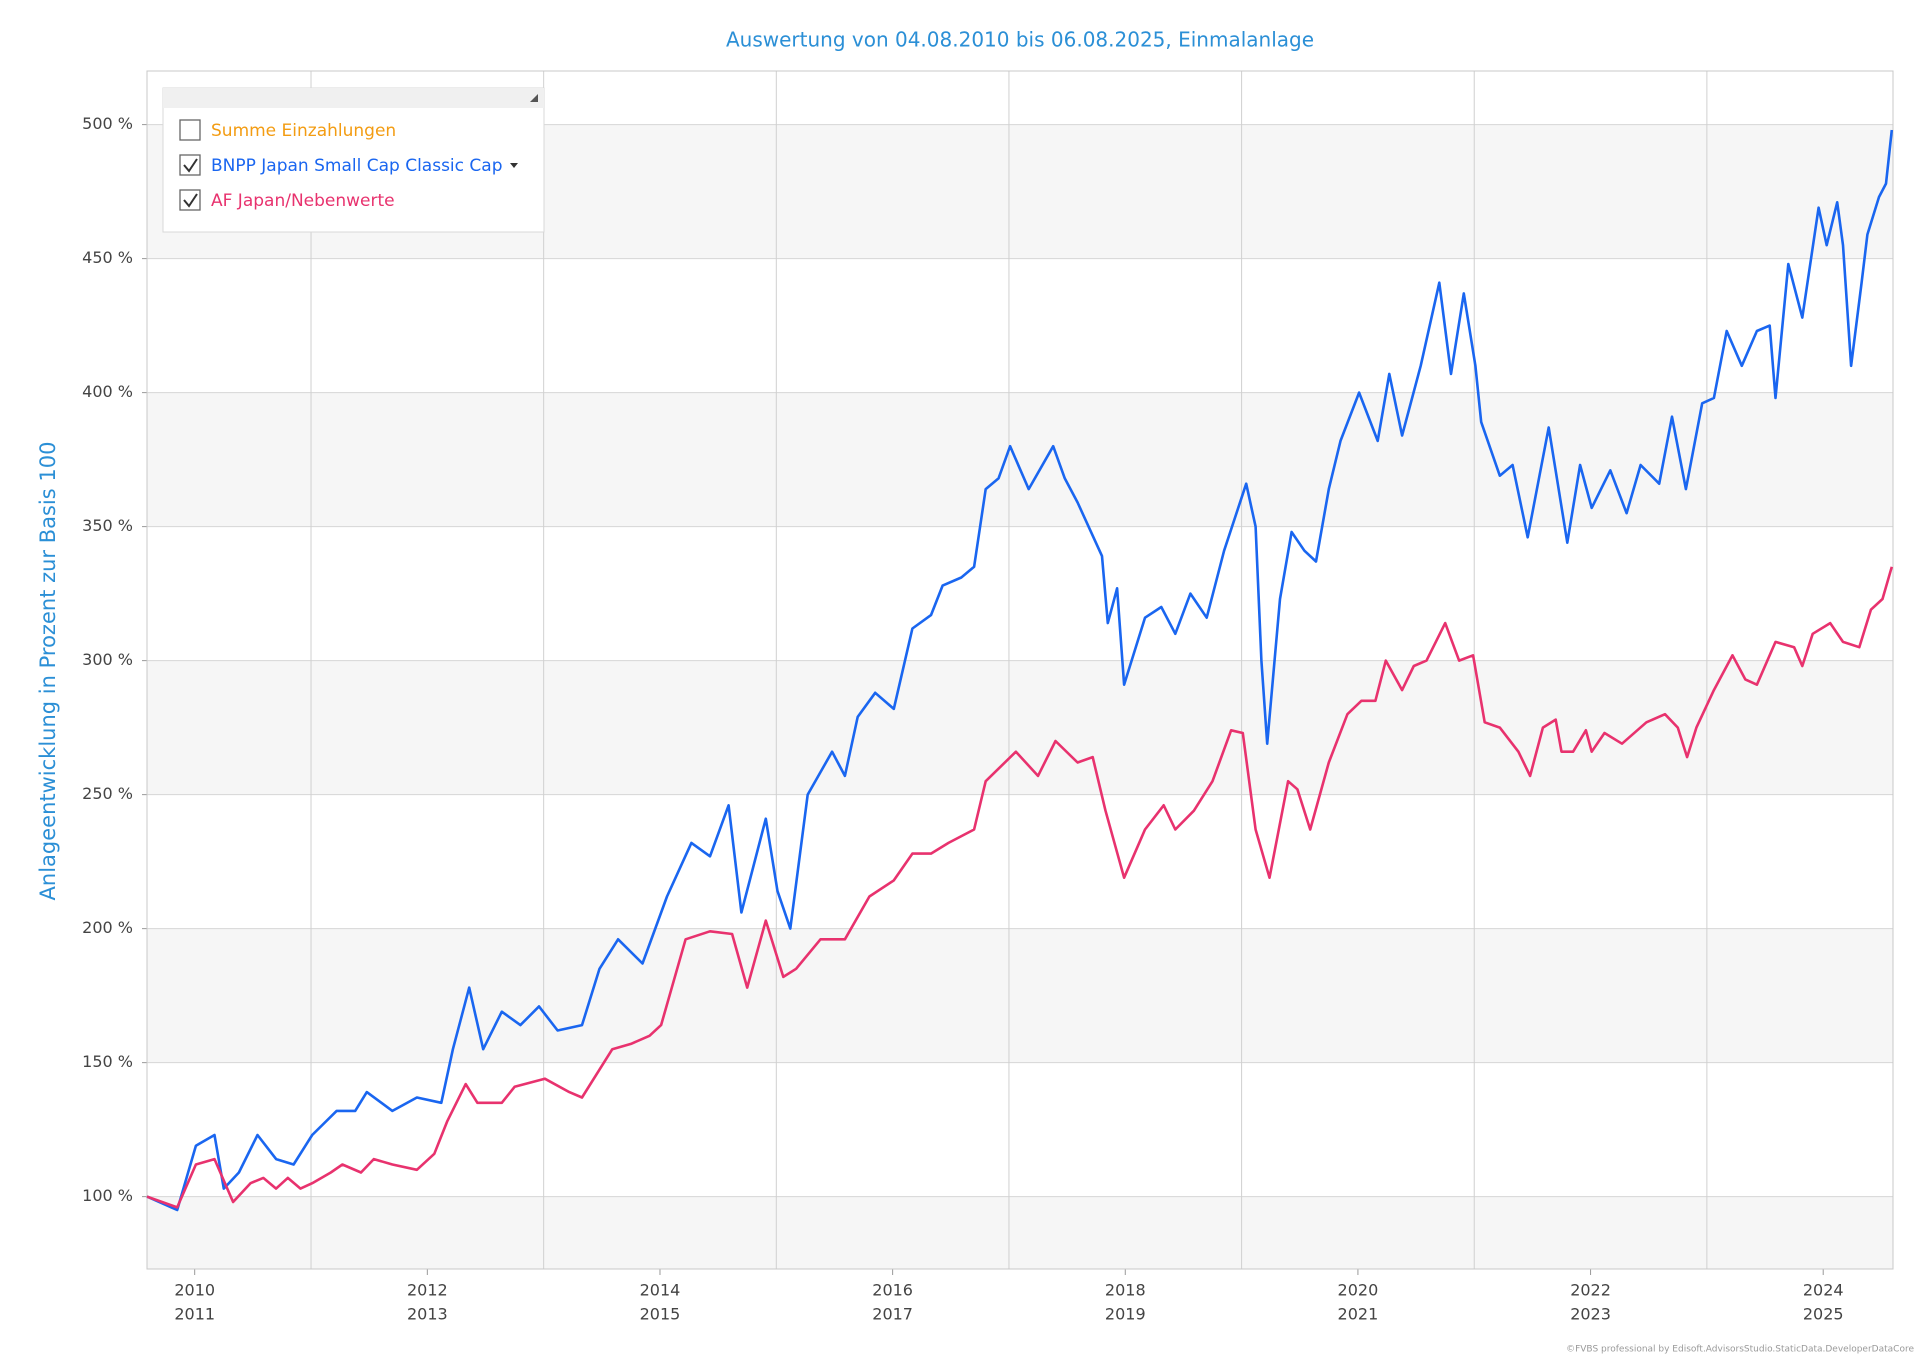 Image resolution: width=1920 pixels, height=1358 pixels. What do you see at coordinates (303, 131) in the screenshot?
I see `legend-label: Summe Einzahlungen` at bounding box center [303, 131].